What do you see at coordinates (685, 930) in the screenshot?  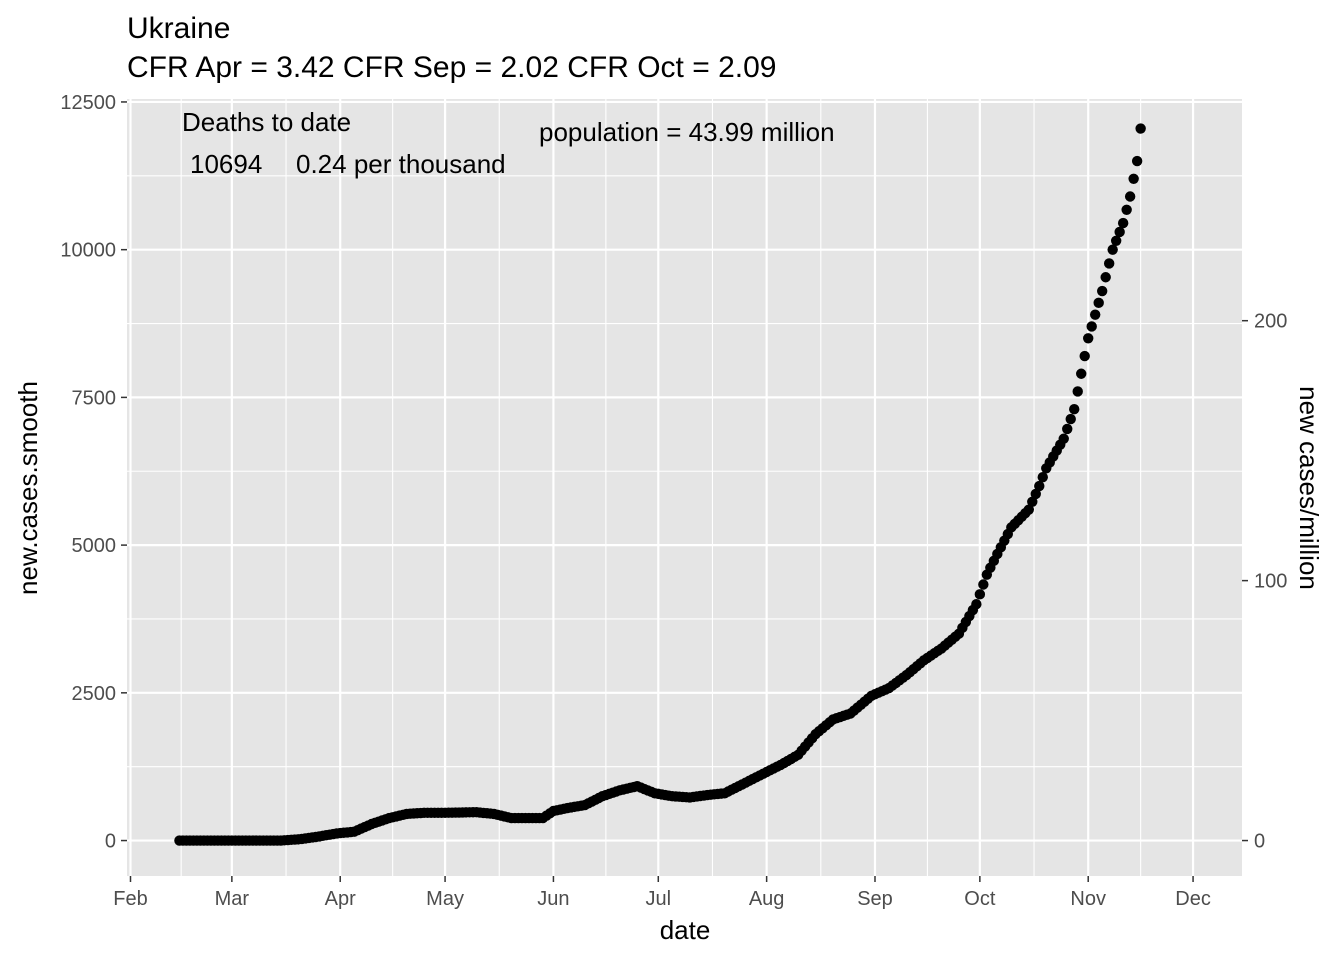 I see `x-axis-title: date` at bounding box center [685, 930].